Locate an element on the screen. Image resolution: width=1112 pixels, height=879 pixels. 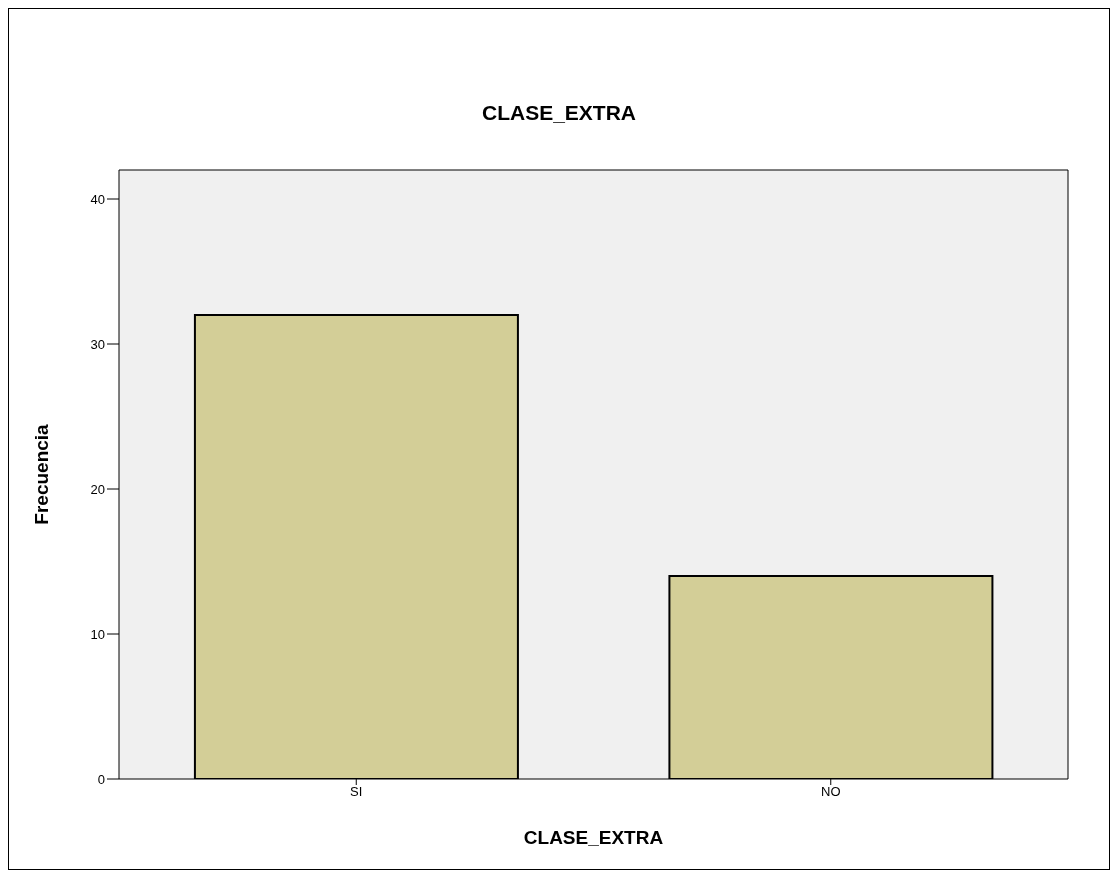
y-tick-label: 40 is located at coordinates (97, 199).